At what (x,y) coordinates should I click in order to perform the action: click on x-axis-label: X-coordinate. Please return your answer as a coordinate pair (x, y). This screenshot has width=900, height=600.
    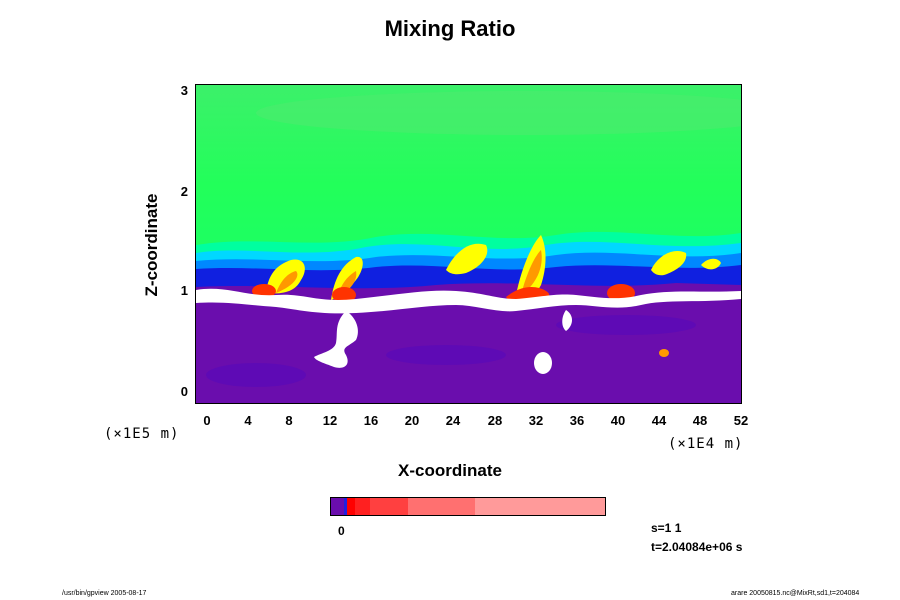
    Looking at the image, I should click on (450, 470).